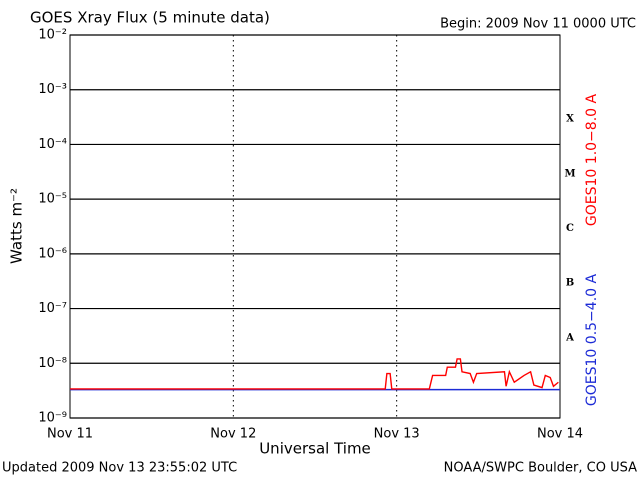  Describe the element at coordinates (570, 283) in the screenshot. I see `flare-class-label: B` at that location.